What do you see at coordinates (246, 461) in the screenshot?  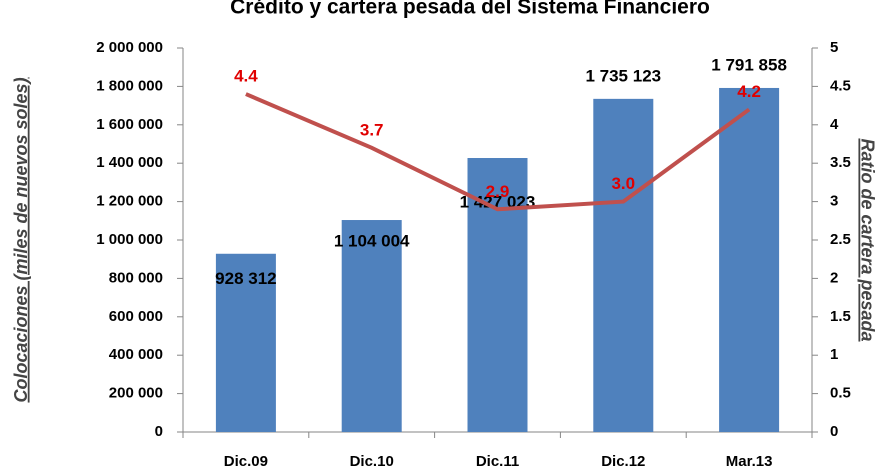 I see `x-tick-label: Dic.09` at bounding box center [246, 461].